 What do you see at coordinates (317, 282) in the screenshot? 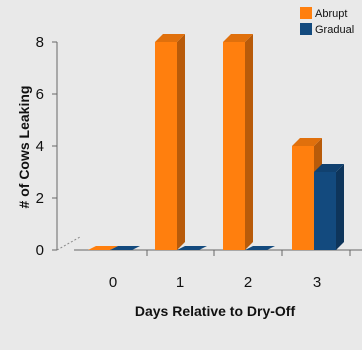
I see `x-tick-label: 3` at bounding box center [317, 282].